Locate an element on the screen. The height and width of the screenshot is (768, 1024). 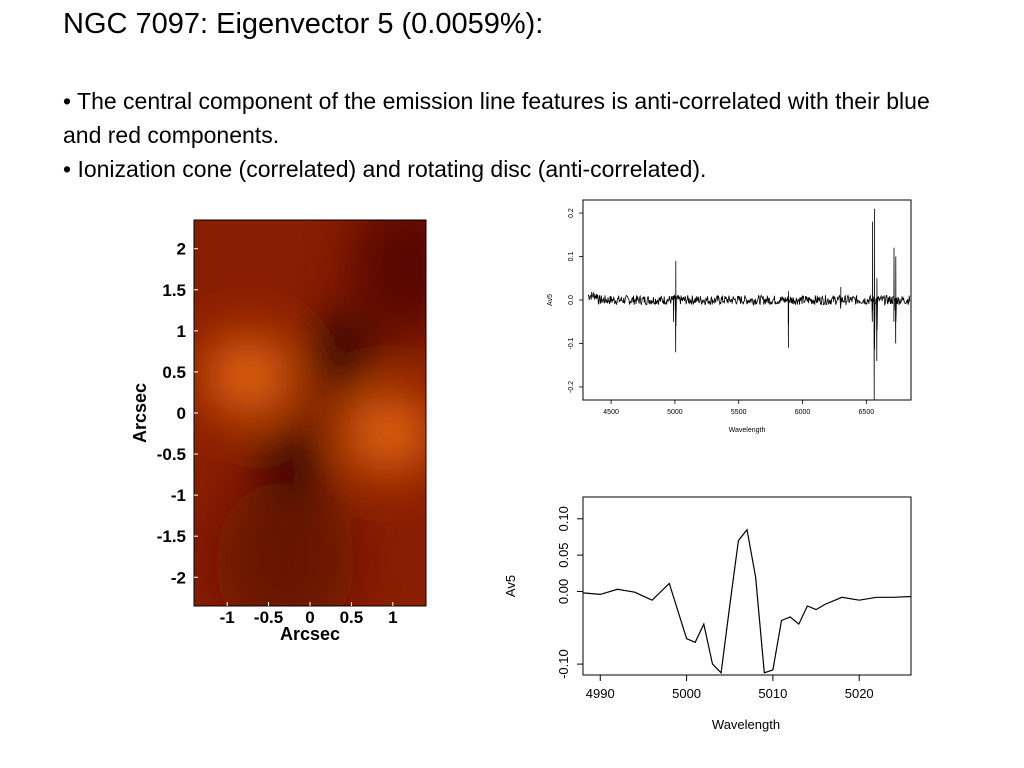
zoom-spectrum-ytick-label: 0.00 is located at coordinates (563, 591).